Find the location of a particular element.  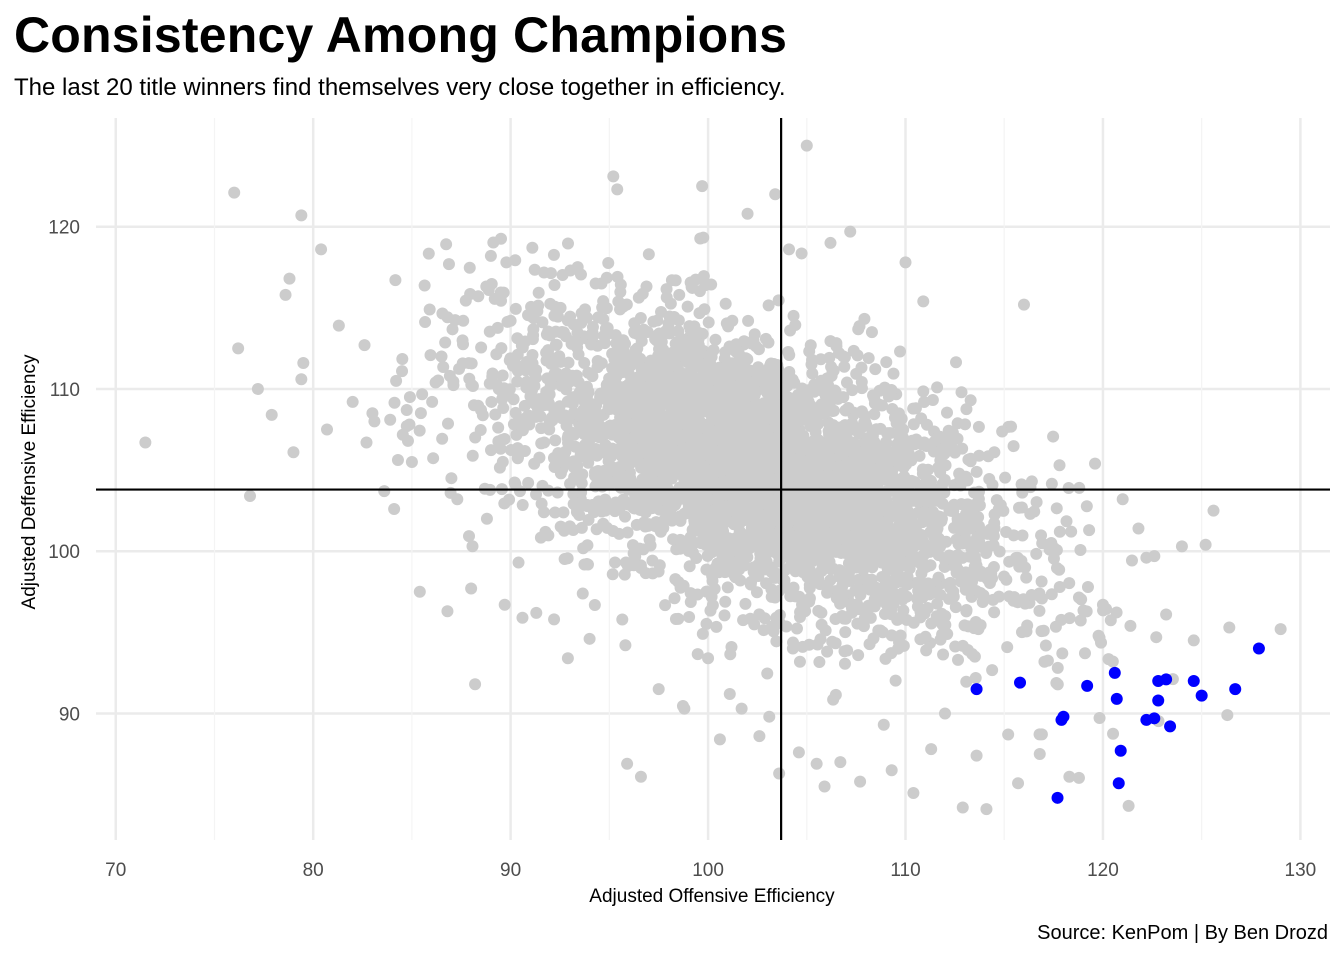

x-tick-label: 100 is located at coordinates (708, 870).